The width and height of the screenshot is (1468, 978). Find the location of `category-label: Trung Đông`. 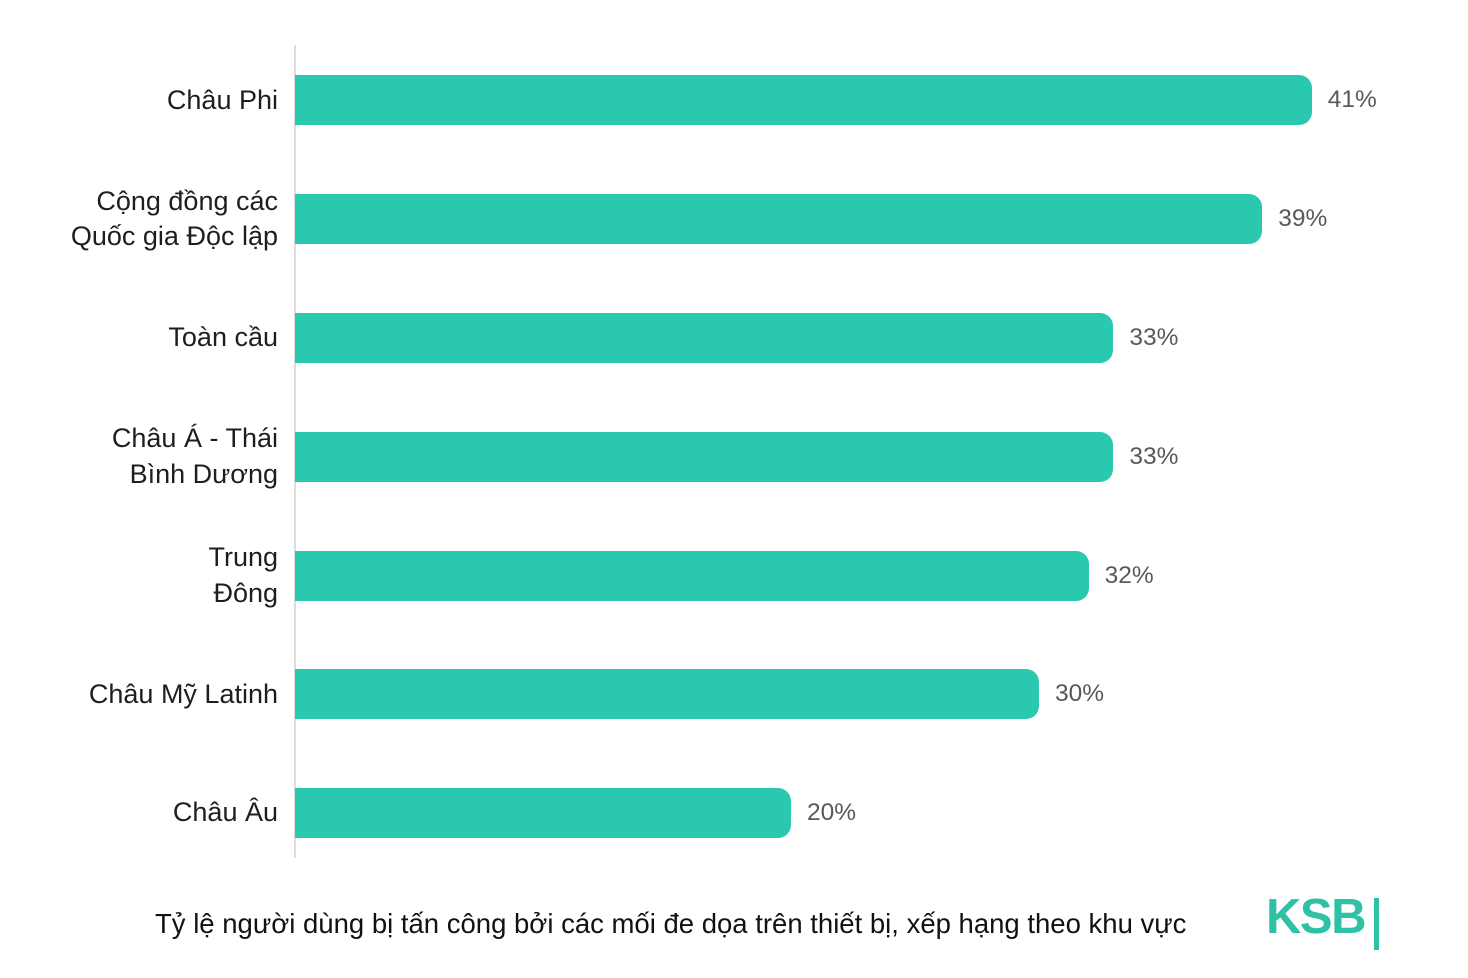

category-label: Trung Đông is located at coordinates (243, 574).